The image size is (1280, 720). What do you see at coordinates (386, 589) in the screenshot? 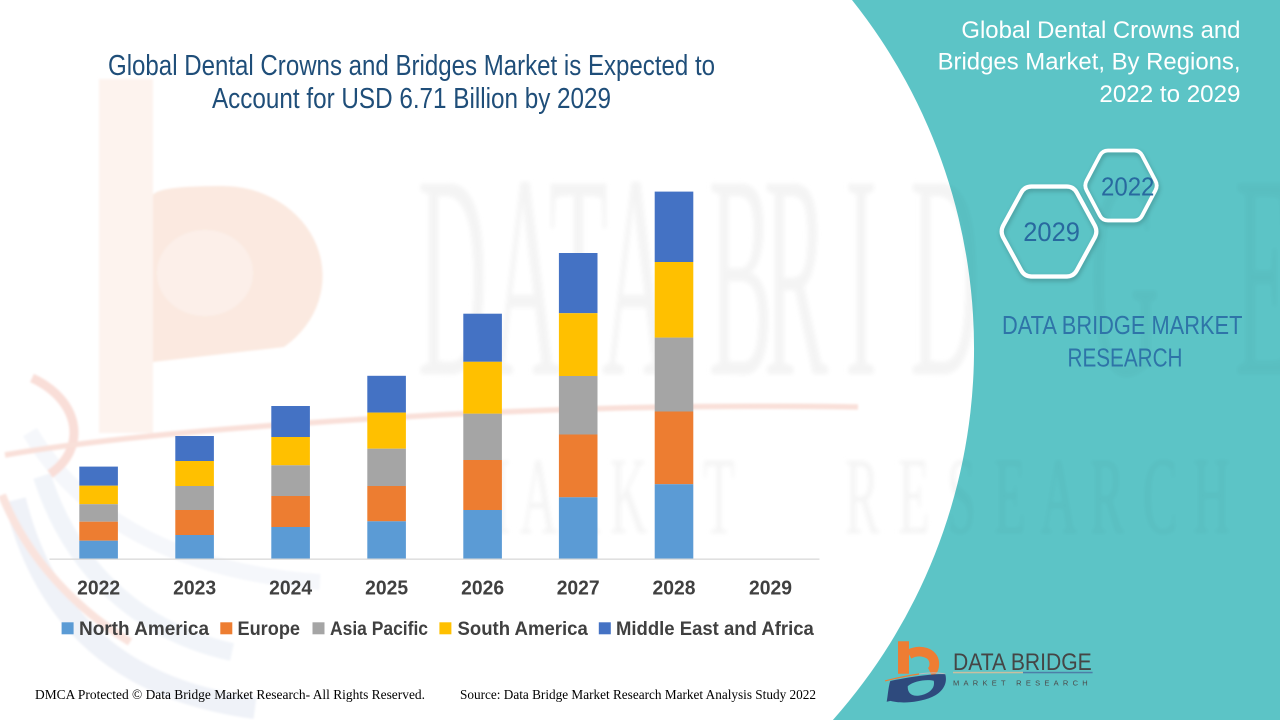
I see `svg-text: 2025` at bounding box center [386, 589].